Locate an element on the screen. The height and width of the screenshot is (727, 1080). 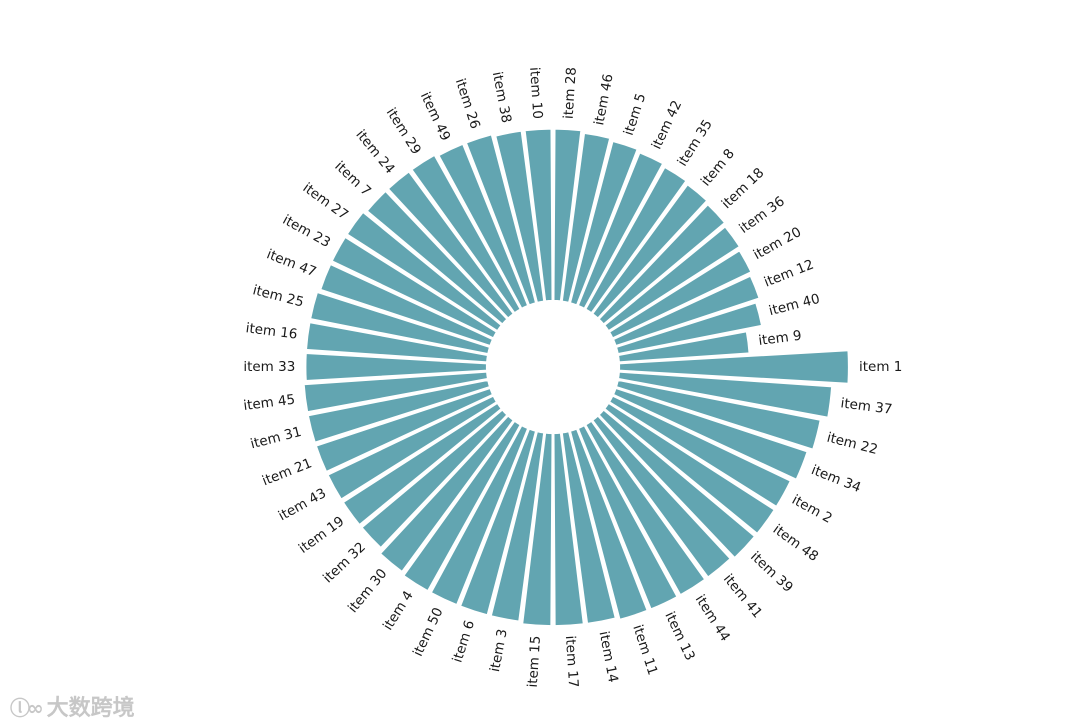
tick-label: item 13 is located at coordinates (679, 636).